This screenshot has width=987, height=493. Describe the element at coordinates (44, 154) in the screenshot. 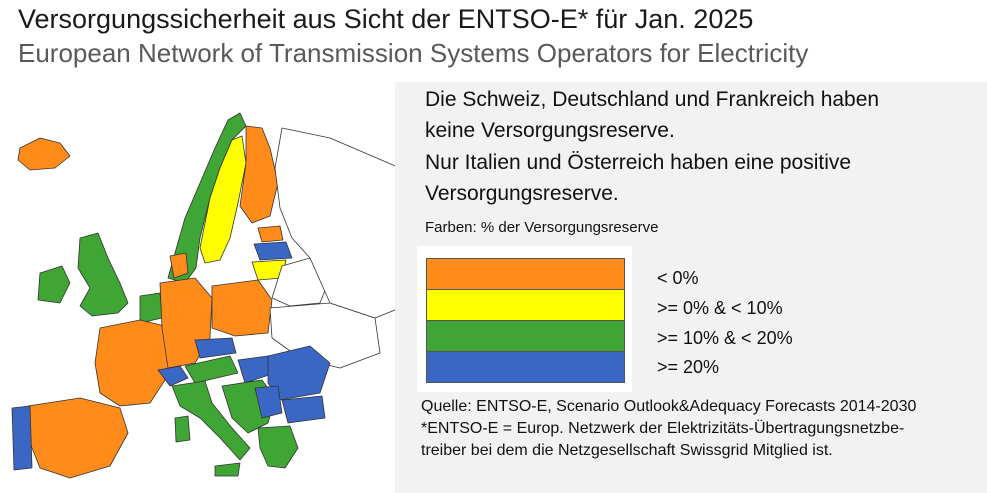

I see `region-iceland` at that location.